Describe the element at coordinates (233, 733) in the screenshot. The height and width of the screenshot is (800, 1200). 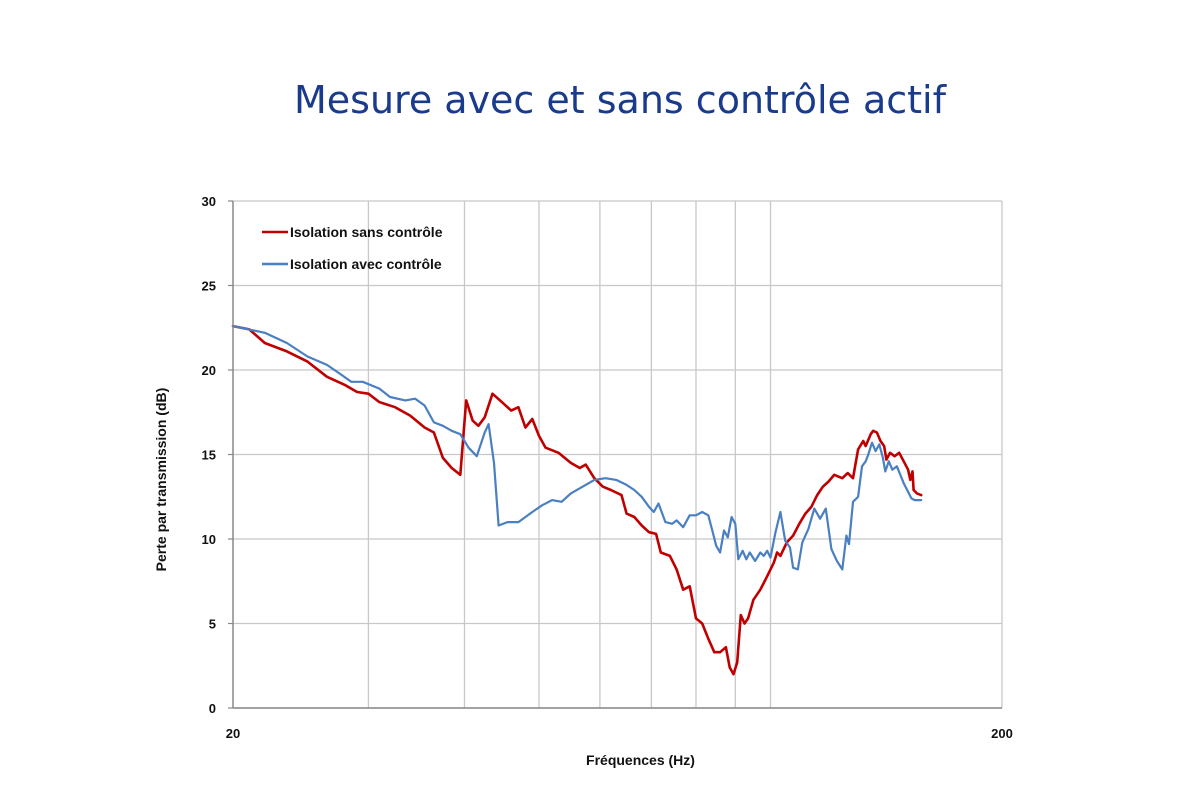
I see `x-tick-label: 20` at that location.